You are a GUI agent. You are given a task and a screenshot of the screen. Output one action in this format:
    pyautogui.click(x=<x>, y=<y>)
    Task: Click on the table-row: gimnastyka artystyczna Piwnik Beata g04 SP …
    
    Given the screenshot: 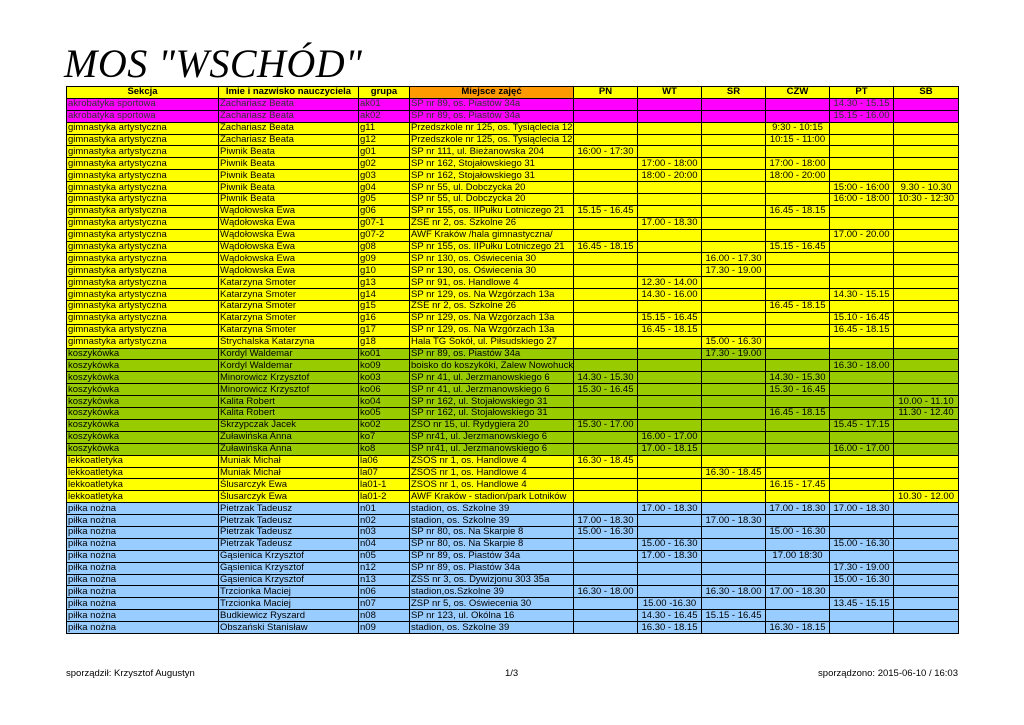 What is the action you would take?
    pyautogui.click(x=512, y=188)
    